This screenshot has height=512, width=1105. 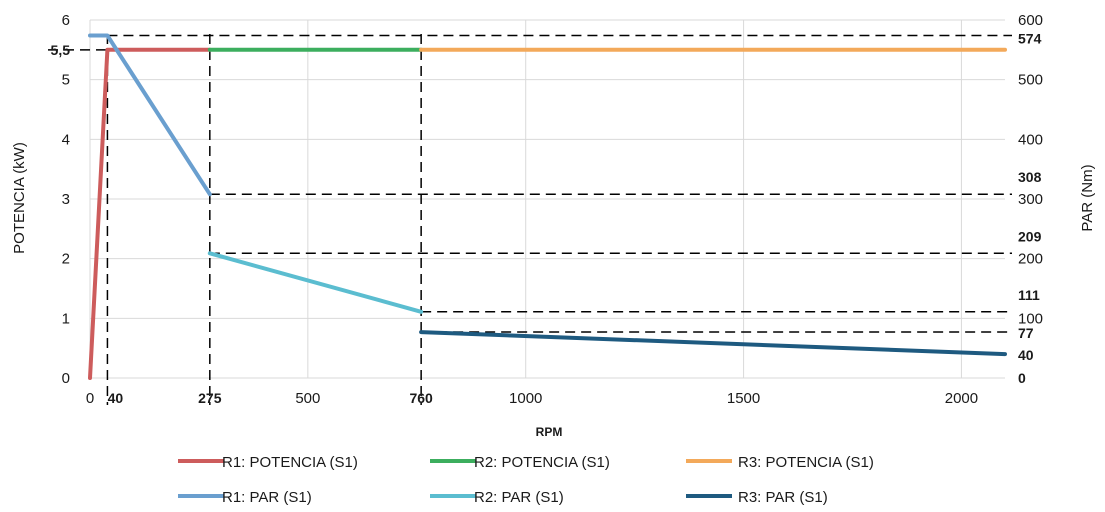 I want to click on x-tick-label-bold: 40, so click(x=116, y=398).